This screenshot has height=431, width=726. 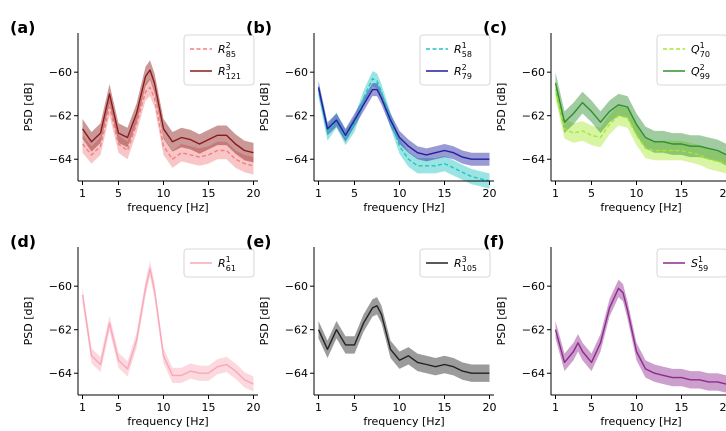 What do you see at coordinates (495, 27) in the screenshot?
I see `panel-label: (c)` at bounding box center [495, 27].